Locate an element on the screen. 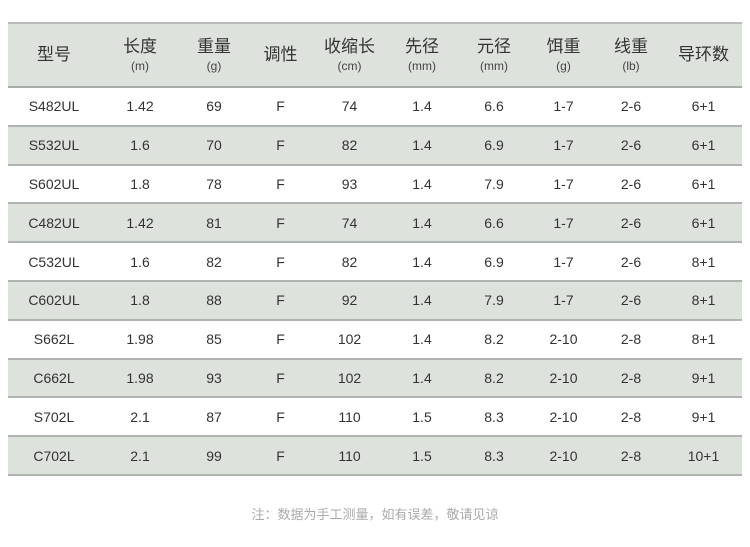  table-cell: 78 is located at coordinates (214, 183).